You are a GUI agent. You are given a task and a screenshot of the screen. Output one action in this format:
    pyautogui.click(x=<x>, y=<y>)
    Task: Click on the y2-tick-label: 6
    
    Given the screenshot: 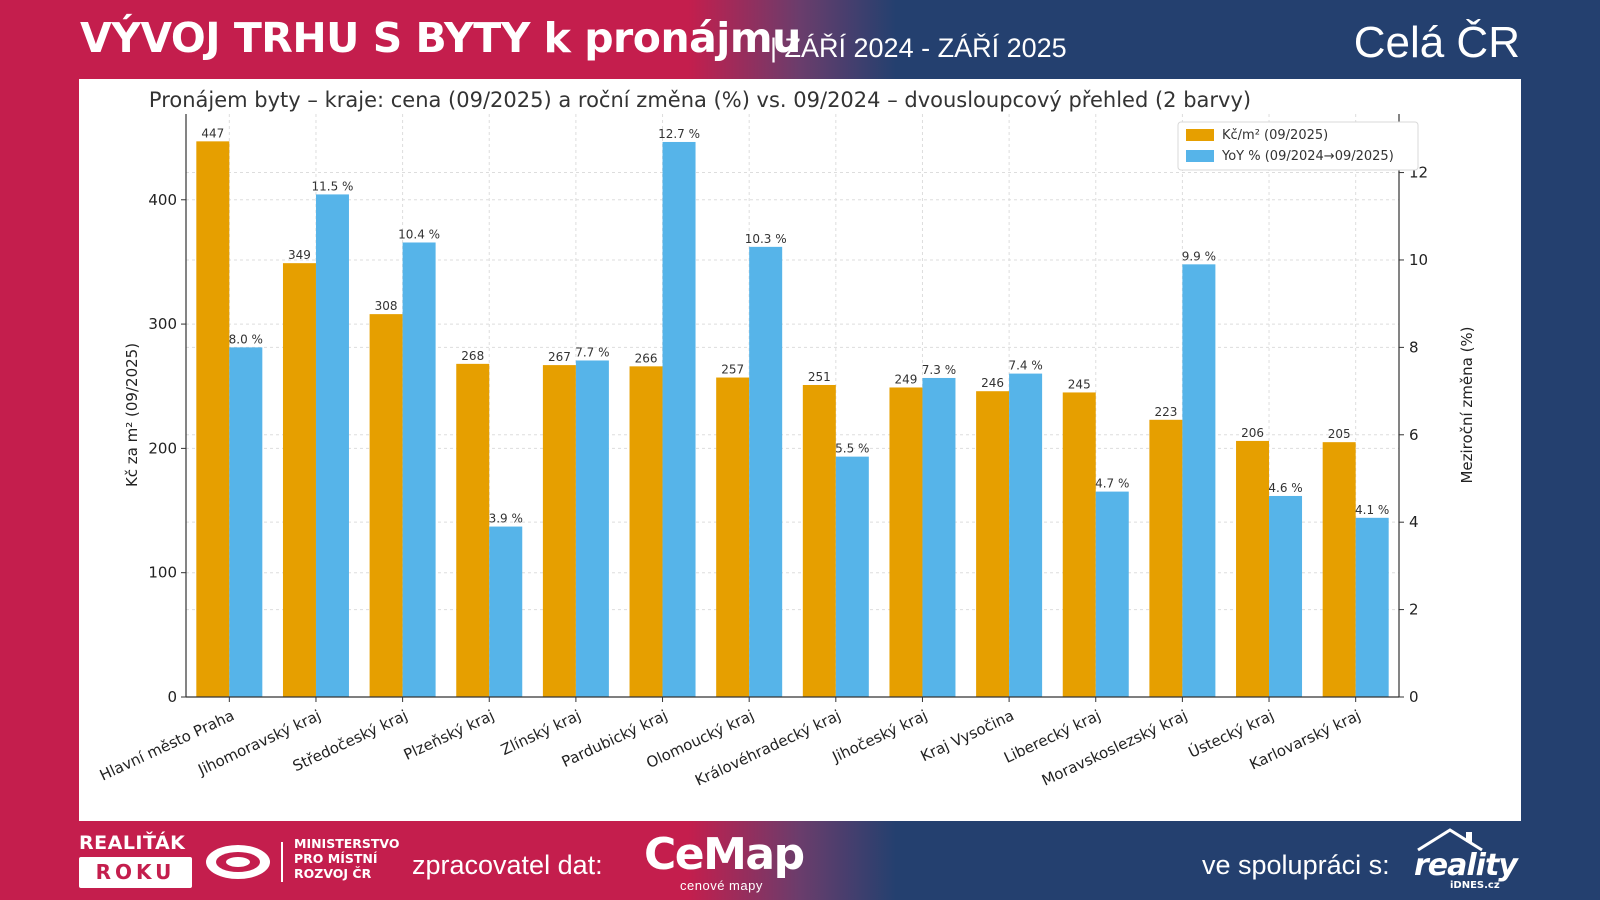 What is the action you would take?
    pyautogui.click(x=1414, y=435)
    